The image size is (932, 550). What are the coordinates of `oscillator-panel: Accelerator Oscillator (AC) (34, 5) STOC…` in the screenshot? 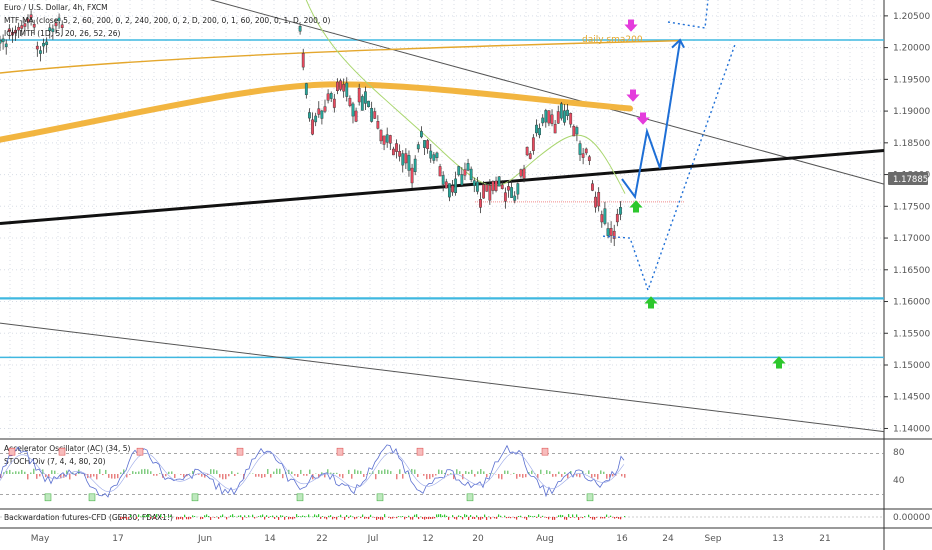 It's located at (442, 473).